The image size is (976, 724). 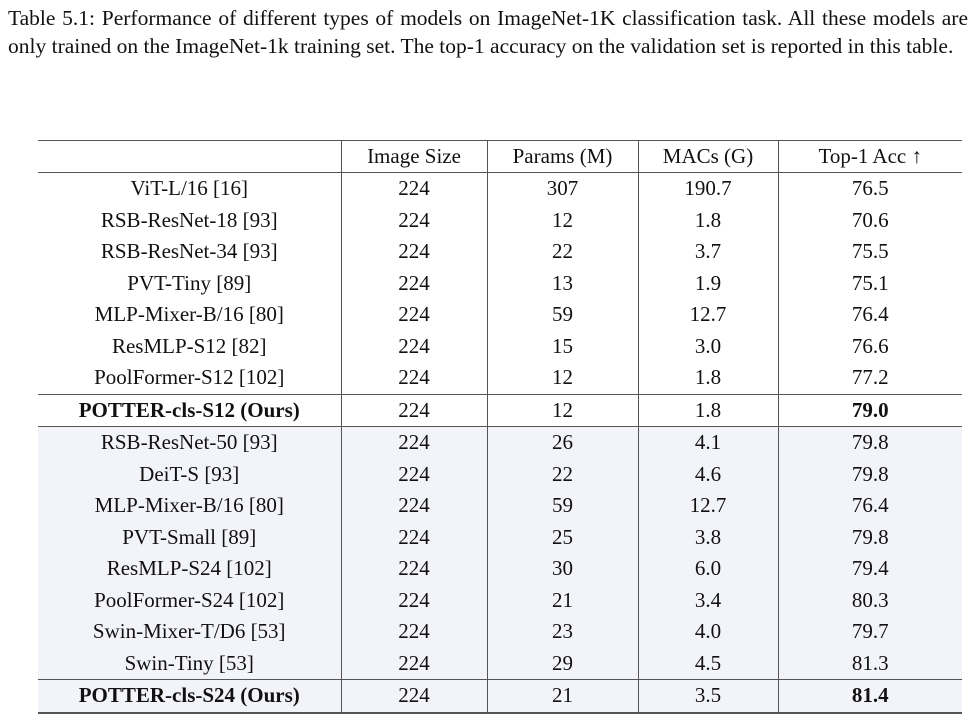 I want to click on model-name-cell: POTTER-cls-S12 (Ours), so click(x=190, y=410).